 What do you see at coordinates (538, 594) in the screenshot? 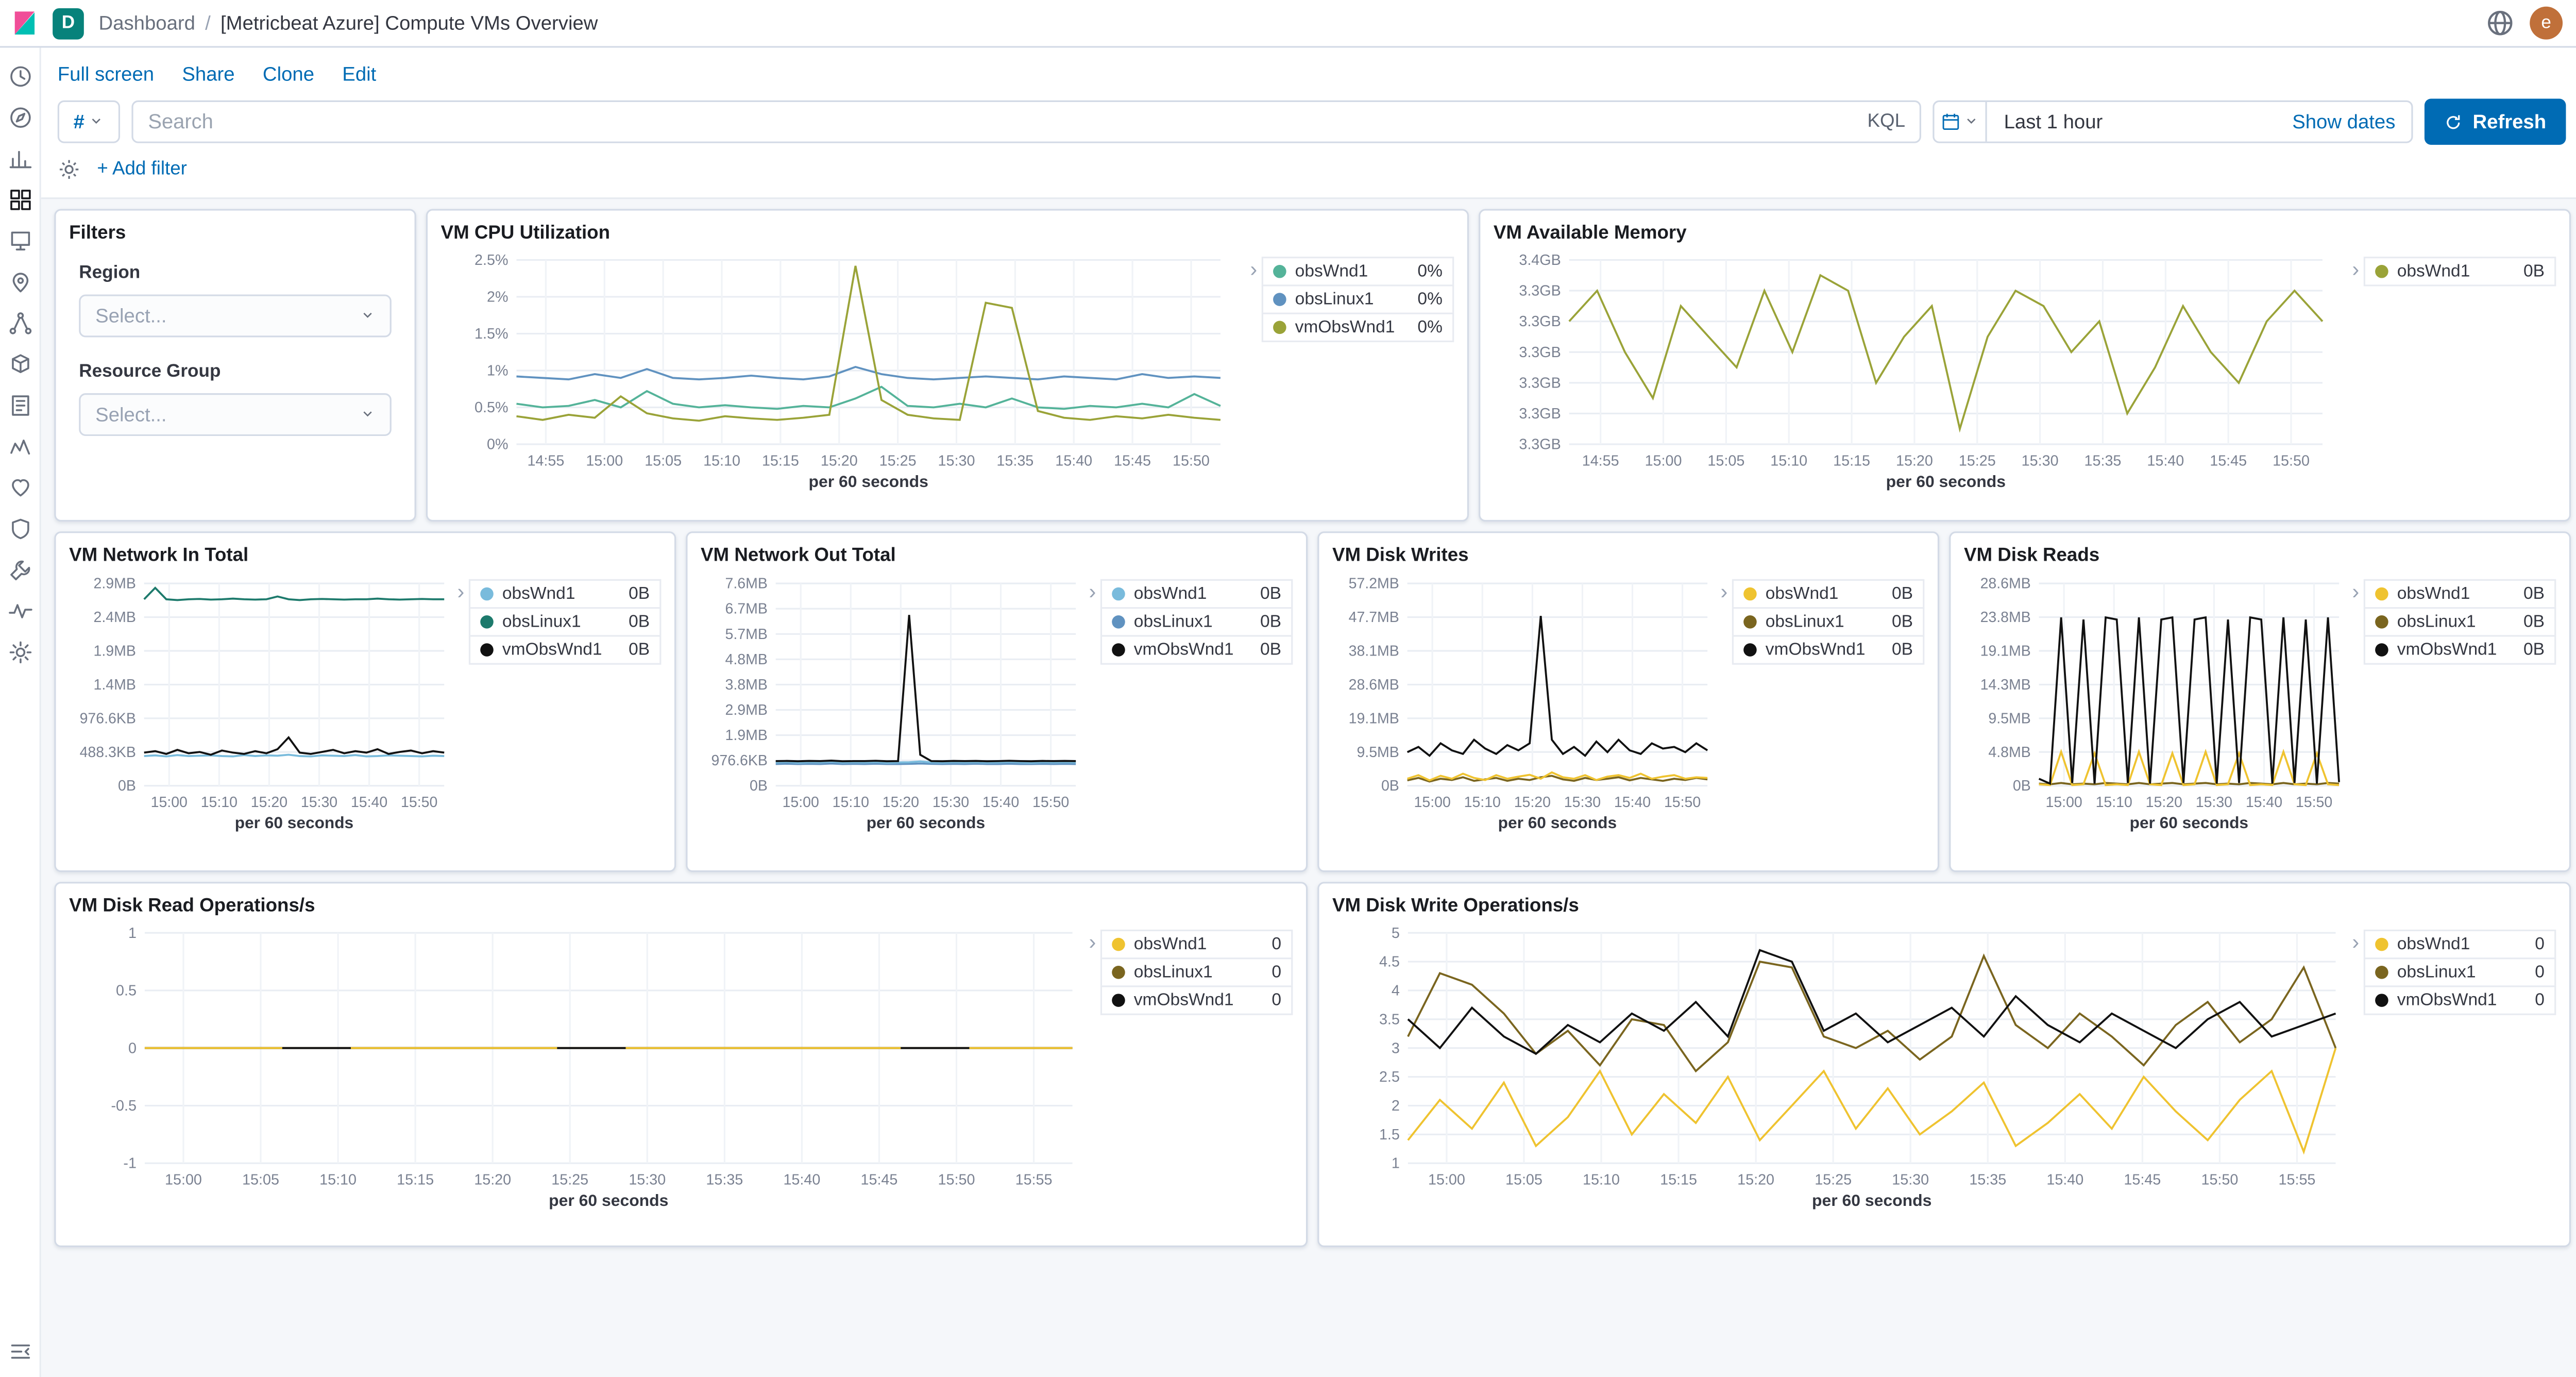
I see `legend-series-name: obsWnd1` at bounding box center [538, 594].